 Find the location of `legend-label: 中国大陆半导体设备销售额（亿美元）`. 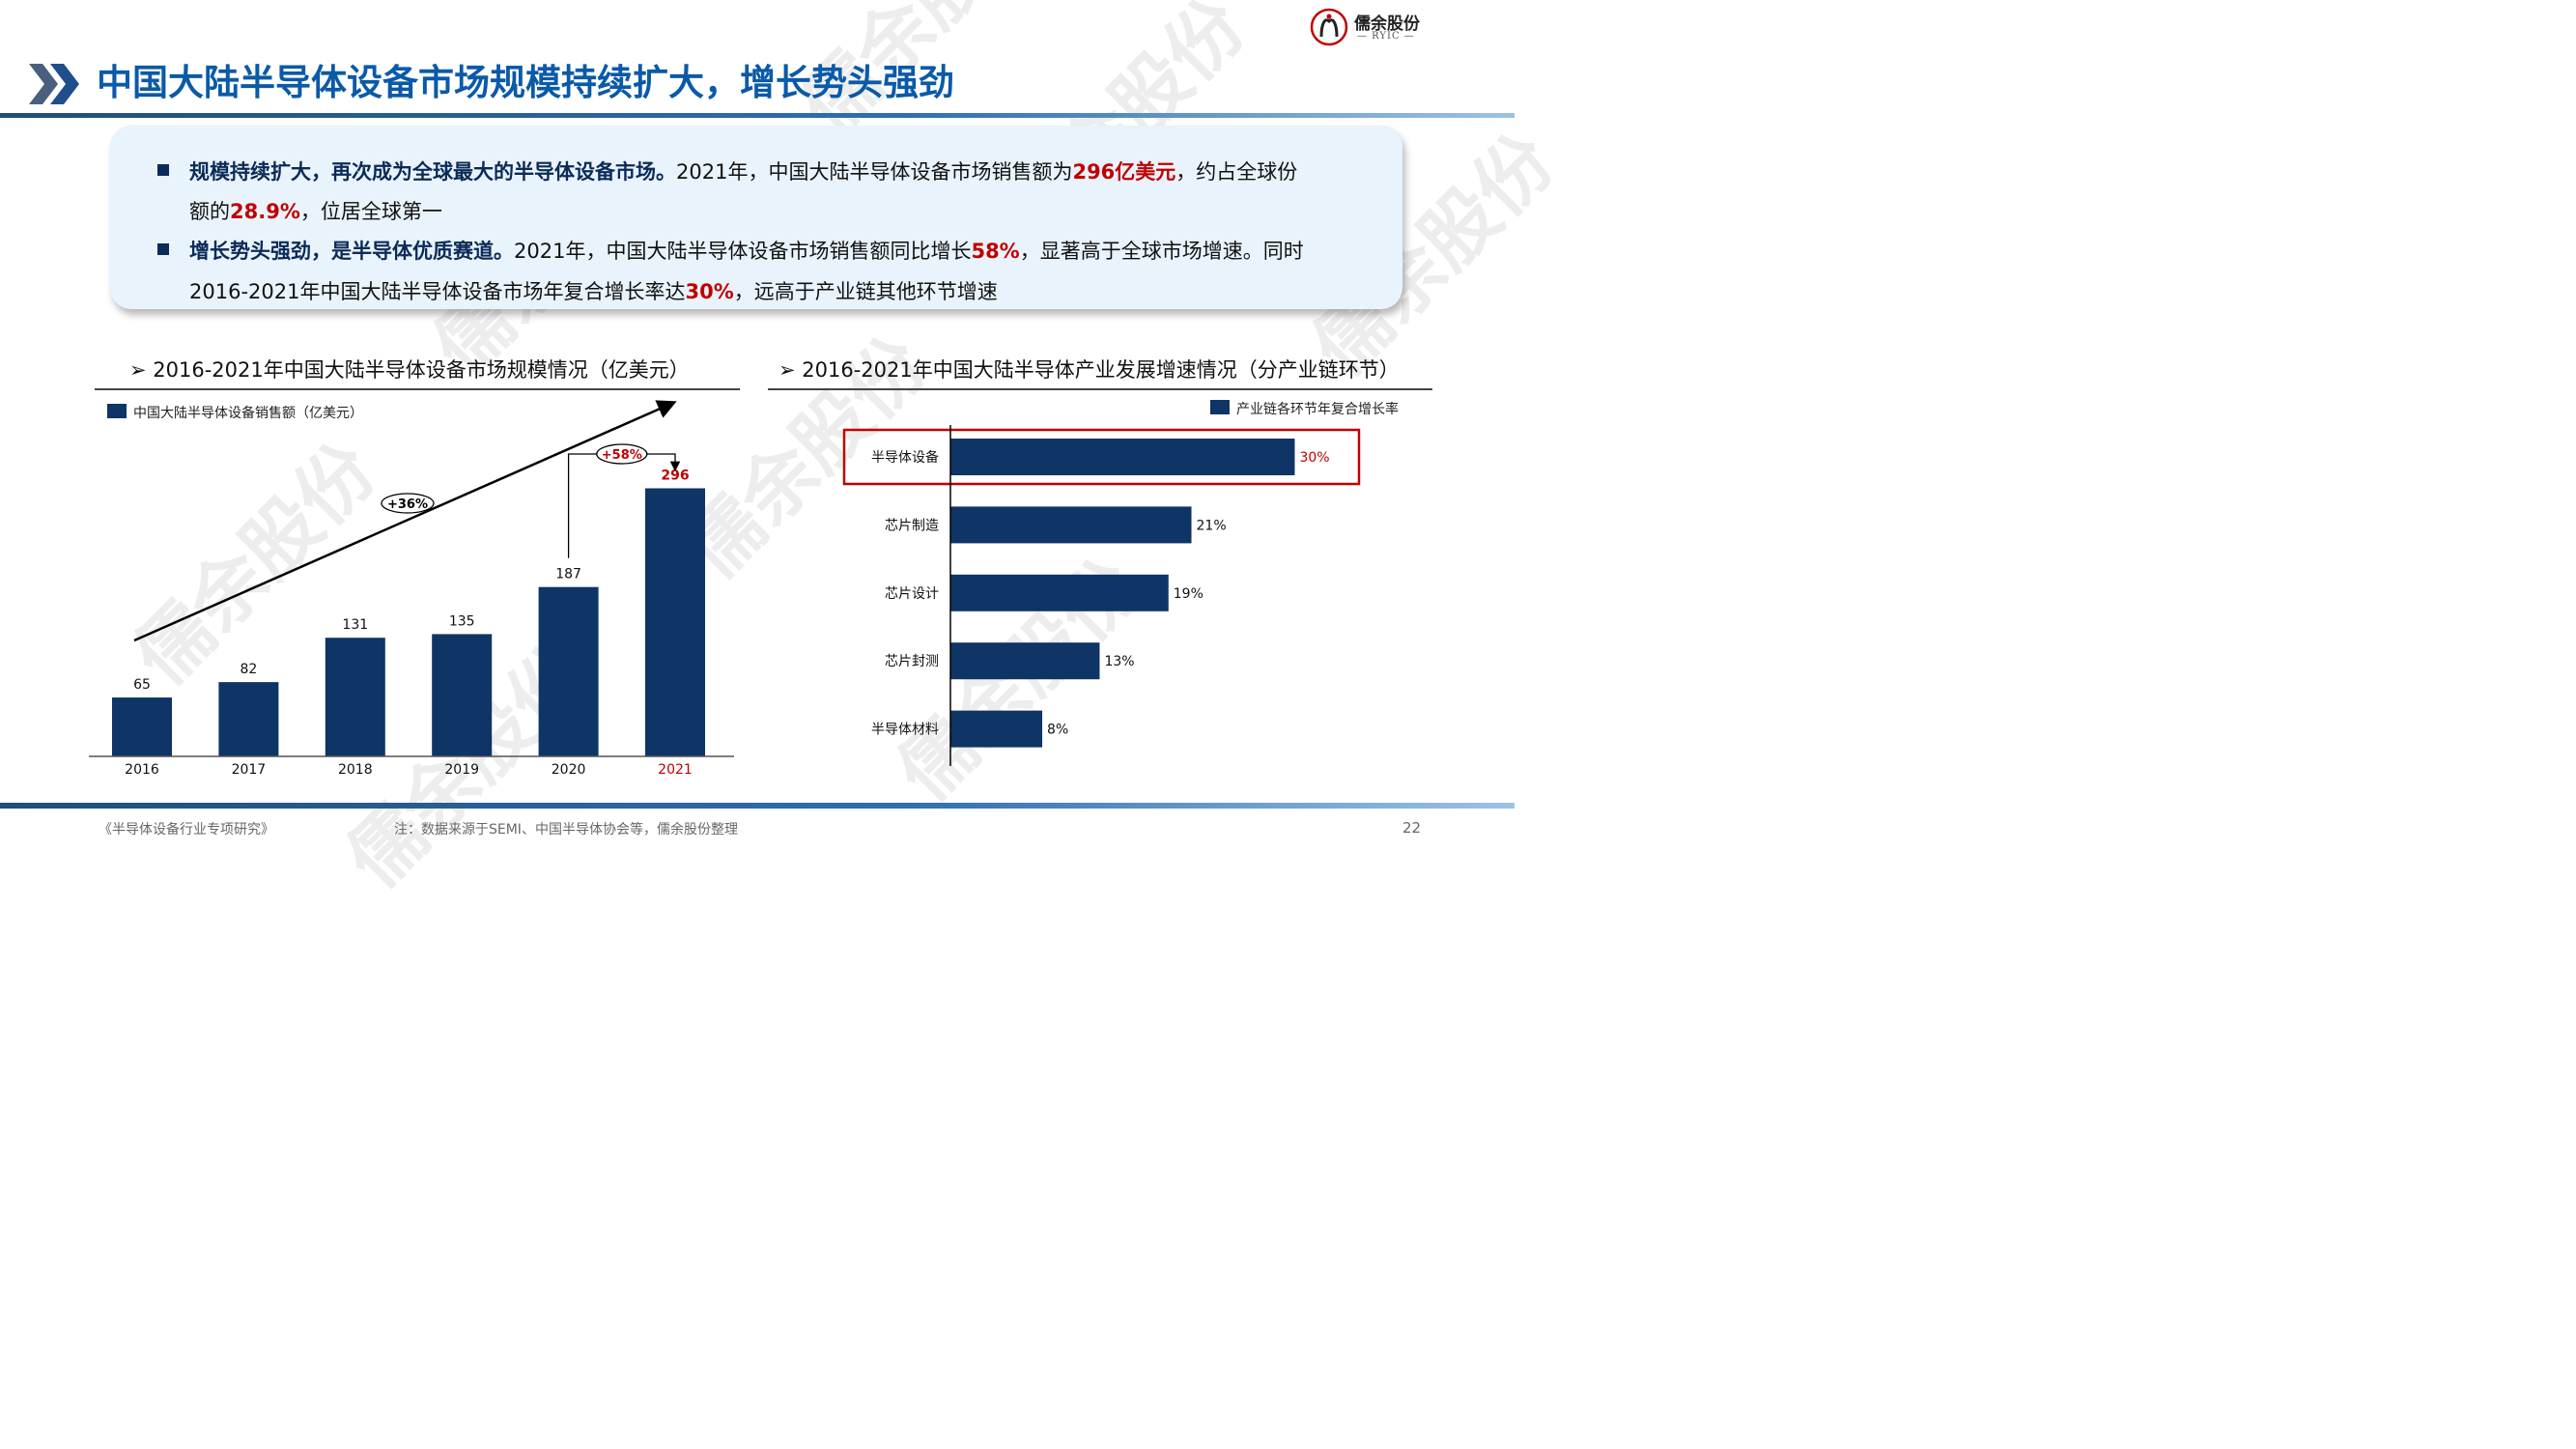

legend-label: 中国大陆半导体设备销售额（亿美元） is located at coordinates (248, 413).